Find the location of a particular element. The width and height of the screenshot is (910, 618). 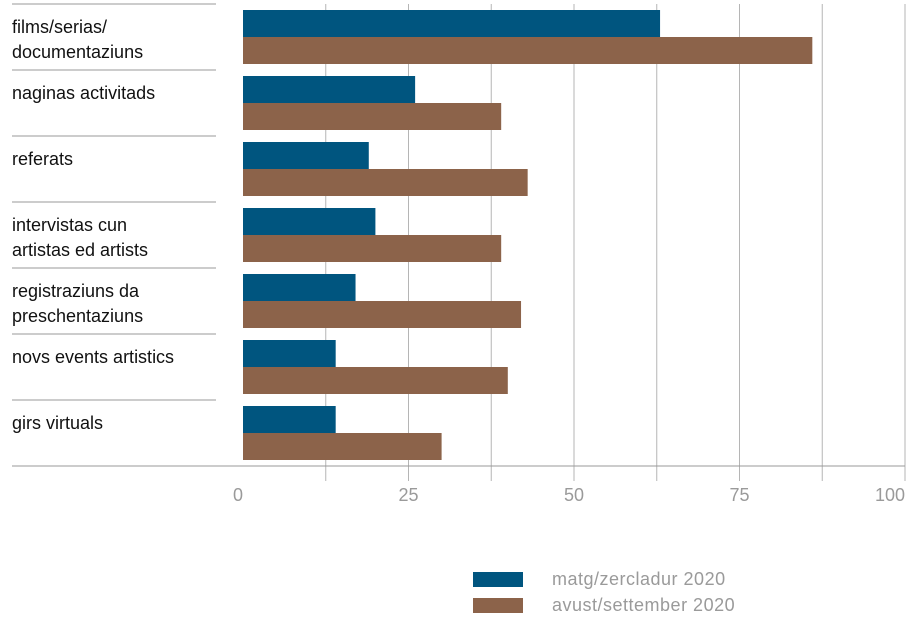

category-label-line: preschentaziuns is located at coordinates (78, 316).